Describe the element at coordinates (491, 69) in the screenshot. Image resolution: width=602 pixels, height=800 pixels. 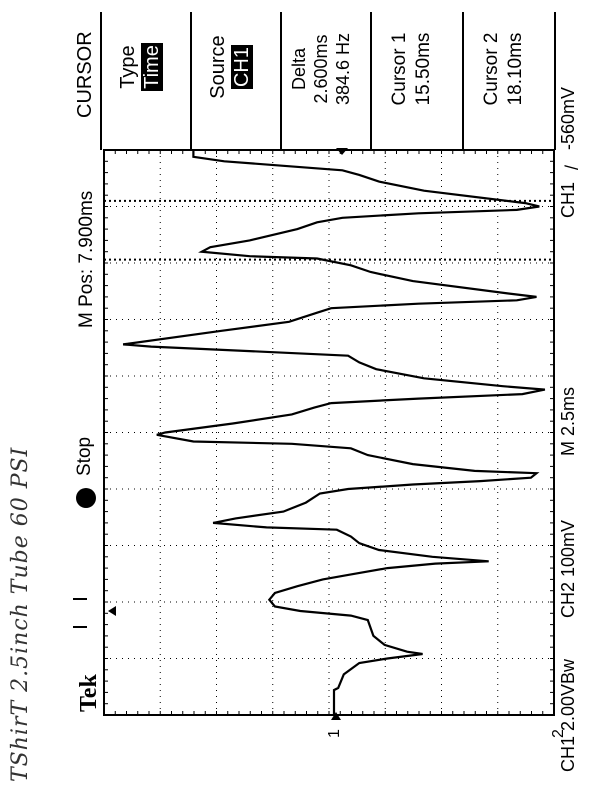
I see `cursor2-label: Cursor 2` at that location.